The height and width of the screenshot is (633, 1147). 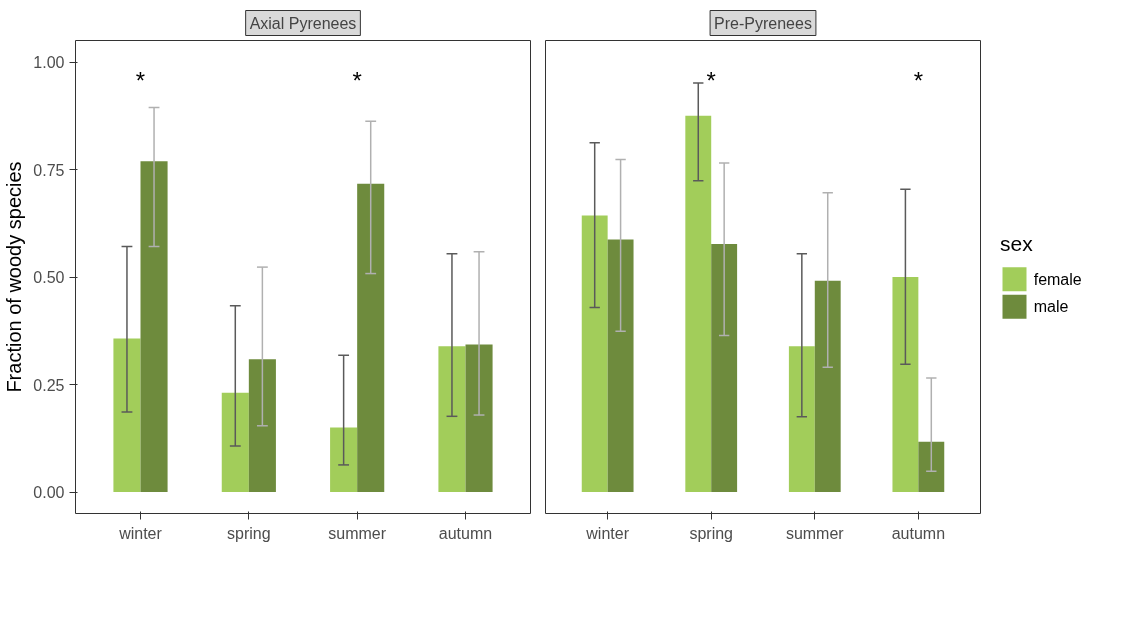 What do you see at coordinates (303, 23) in the screenshot?
I see `chart-title: Axial Pyrenees` at bounding box center [303, 23].